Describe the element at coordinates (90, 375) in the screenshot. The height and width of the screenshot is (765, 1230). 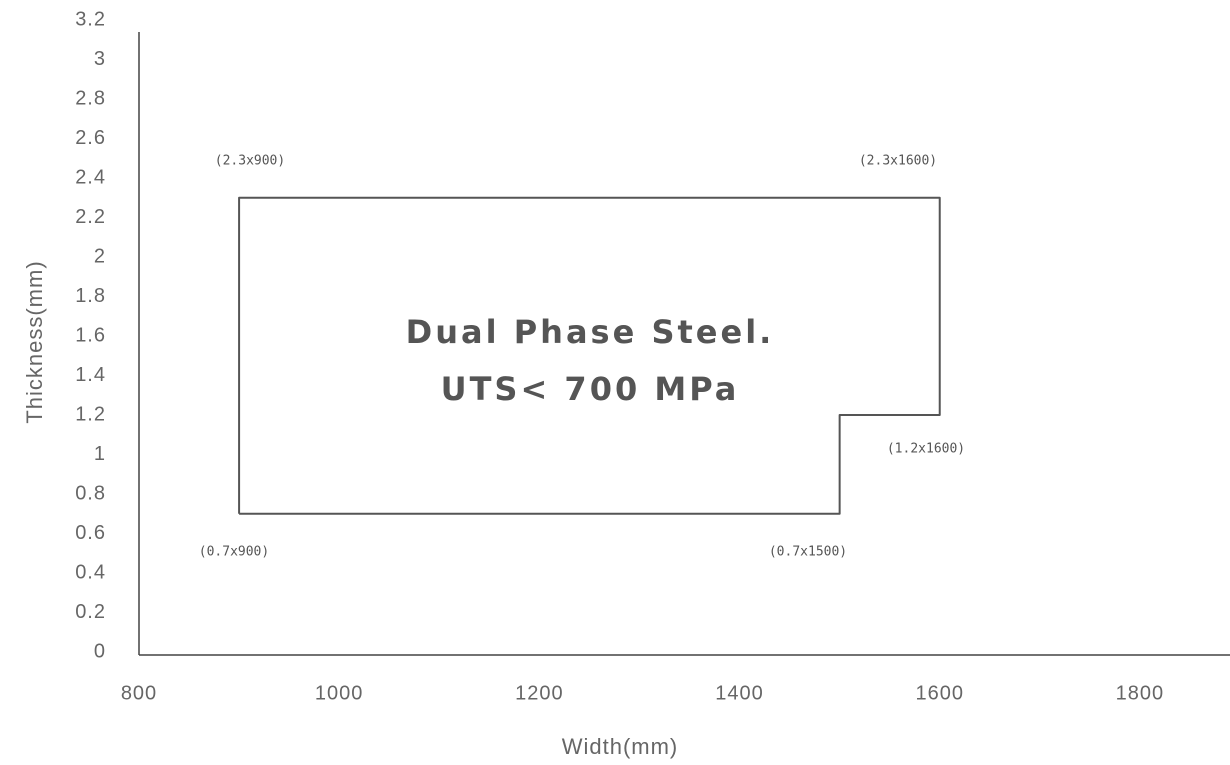
I see `y-tick-label: 1.4` at that location.